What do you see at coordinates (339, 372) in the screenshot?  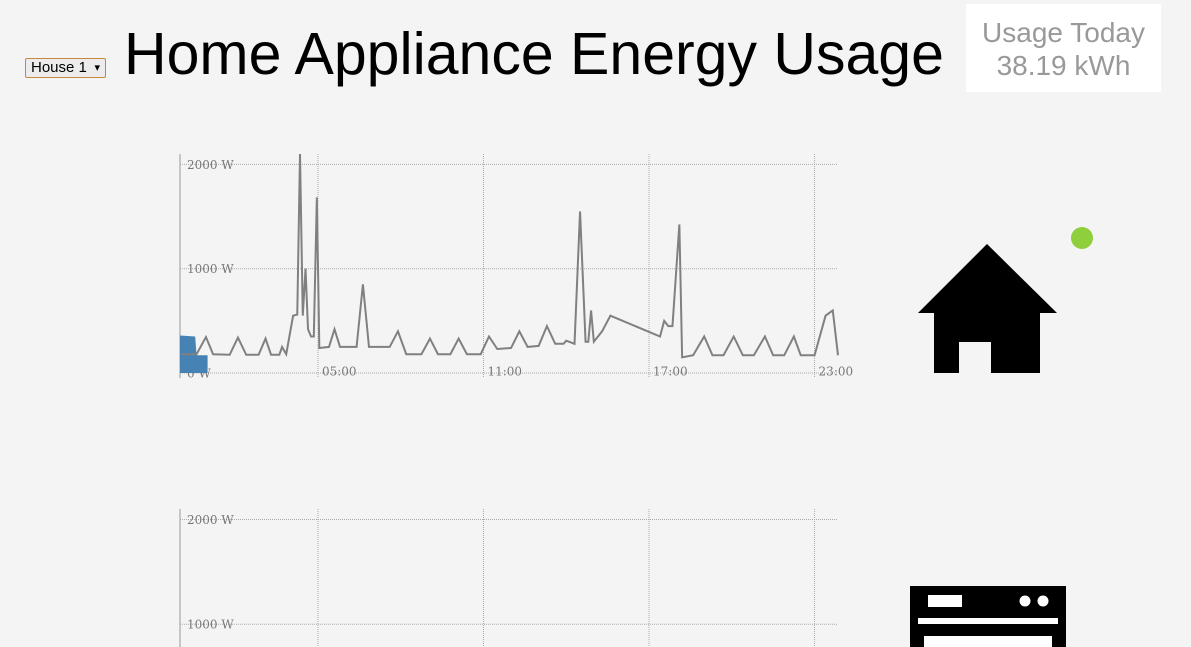 I see `x-tick-label: 05:00` at bounding box center [339, 372].